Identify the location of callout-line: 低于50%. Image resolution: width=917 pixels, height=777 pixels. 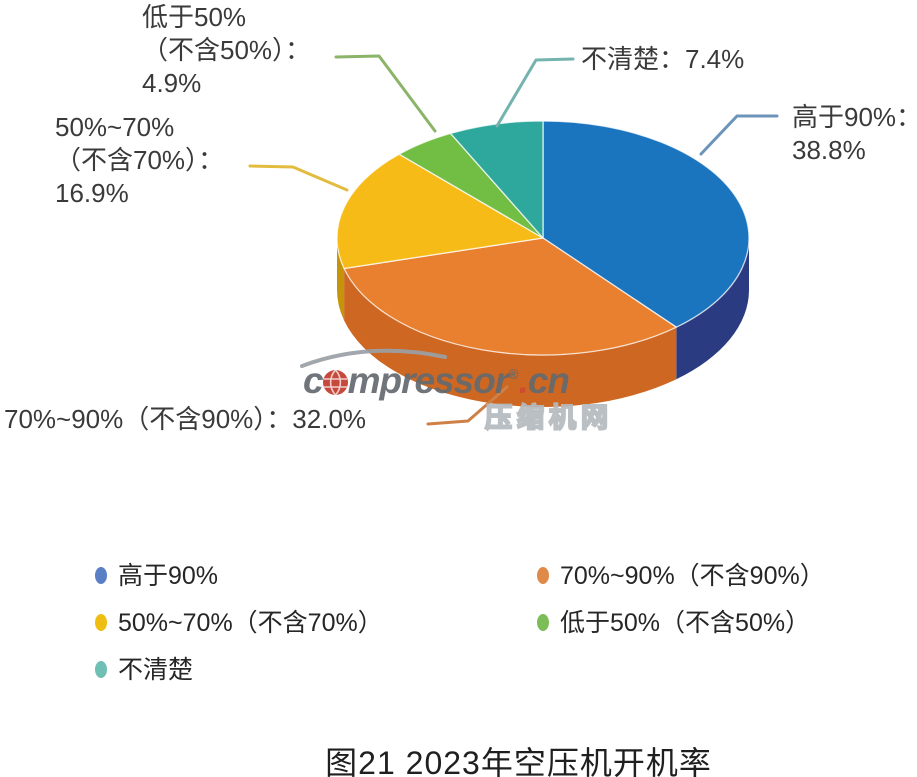
(194, 17).